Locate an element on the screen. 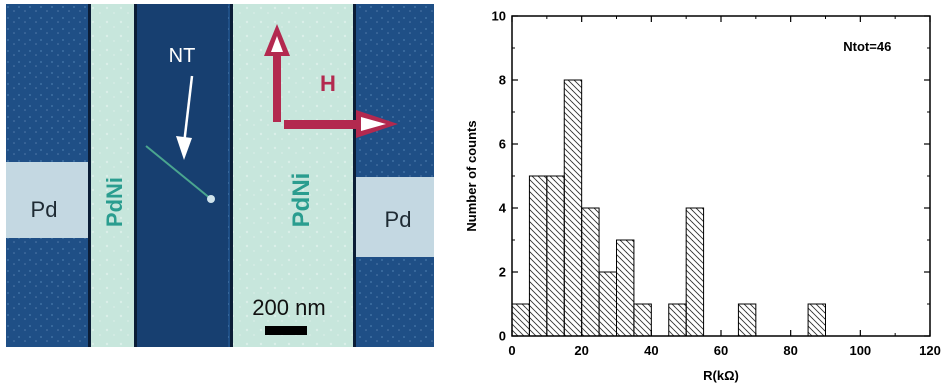 The width and height of the screenshot is (946, 387). pd-contact-right is located at coordinates (392, 217).